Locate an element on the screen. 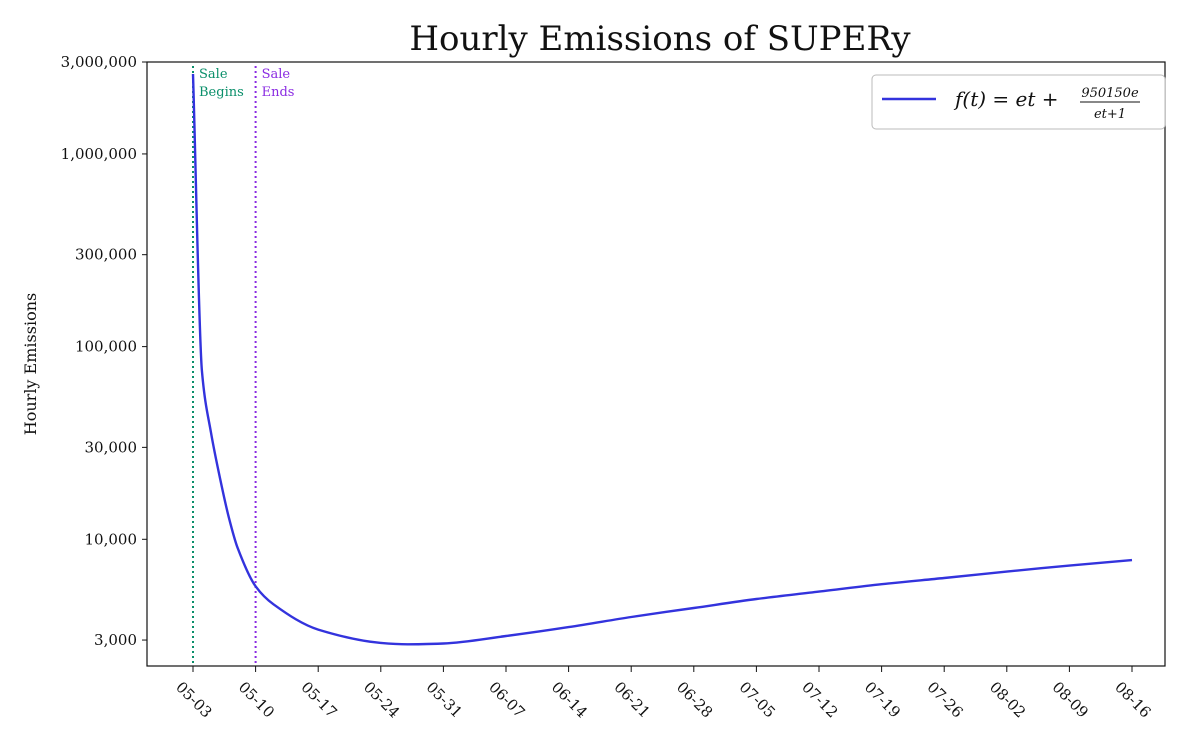 The width and height of the screenshot is (1200, 750). x-tick-label: 05-31 is located at coordinates (444, 699).